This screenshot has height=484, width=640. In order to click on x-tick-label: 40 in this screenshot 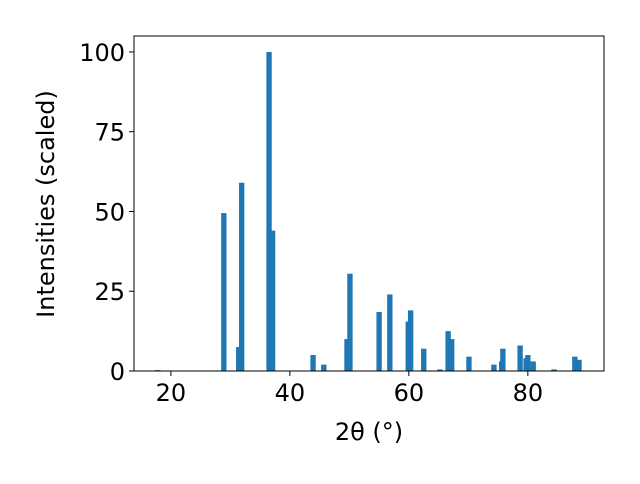, I will do `click(290, 393)`.